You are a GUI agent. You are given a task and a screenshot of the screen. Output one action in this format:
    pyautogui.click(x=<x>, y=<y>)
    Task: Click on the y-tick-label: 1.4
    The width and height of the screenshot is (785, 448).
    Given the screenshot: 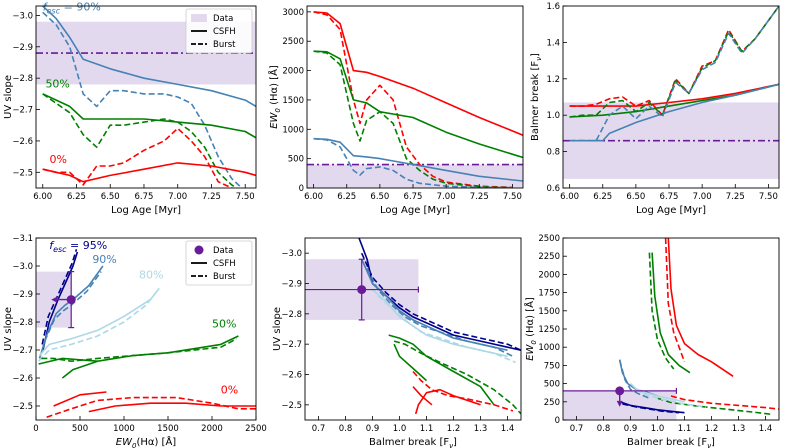 What is the action you would take?
    pyautogui.click(x=553, y=43)
    